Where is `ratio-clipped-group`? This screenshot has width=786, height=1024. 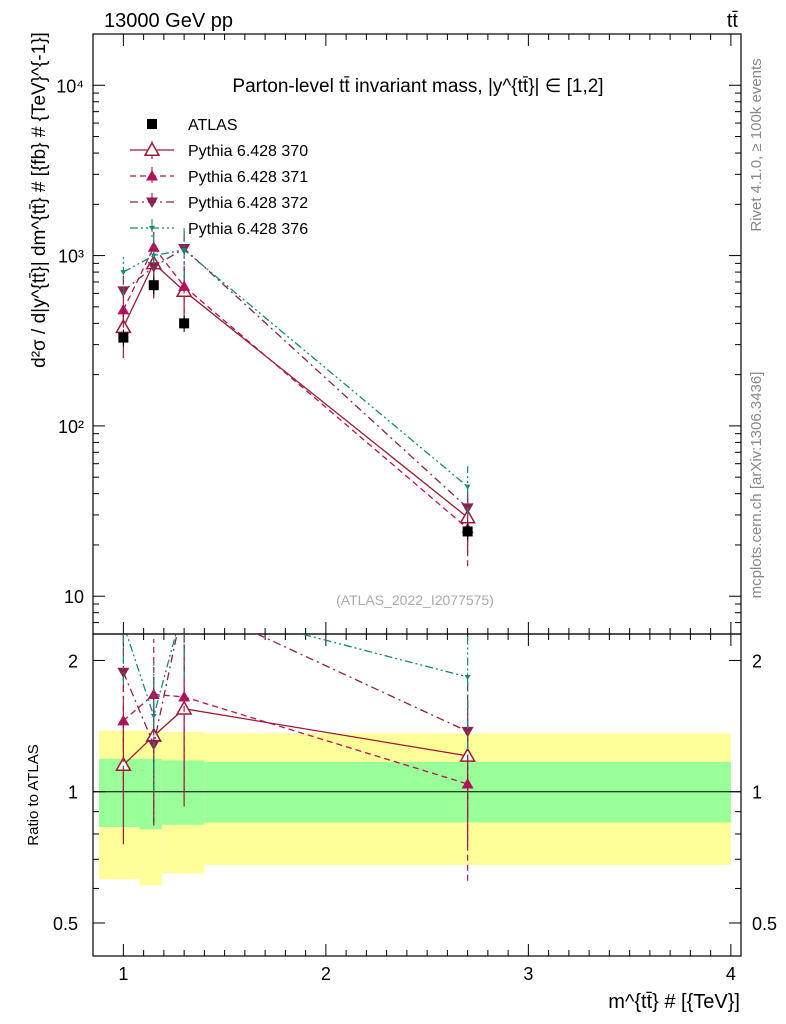 ratio-clipped-group is located at coordinates (295, 757).